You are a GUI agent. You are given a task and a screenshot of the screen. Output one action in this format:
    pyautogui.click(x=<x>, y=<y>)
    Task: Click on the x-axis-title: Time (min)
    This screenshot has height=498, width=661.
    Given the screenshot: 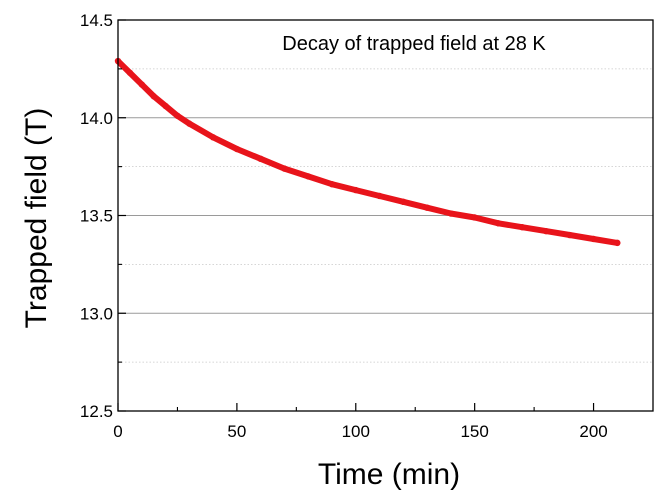 What is the action you would take?
    pyautogui.click(x=389, y=474)
    